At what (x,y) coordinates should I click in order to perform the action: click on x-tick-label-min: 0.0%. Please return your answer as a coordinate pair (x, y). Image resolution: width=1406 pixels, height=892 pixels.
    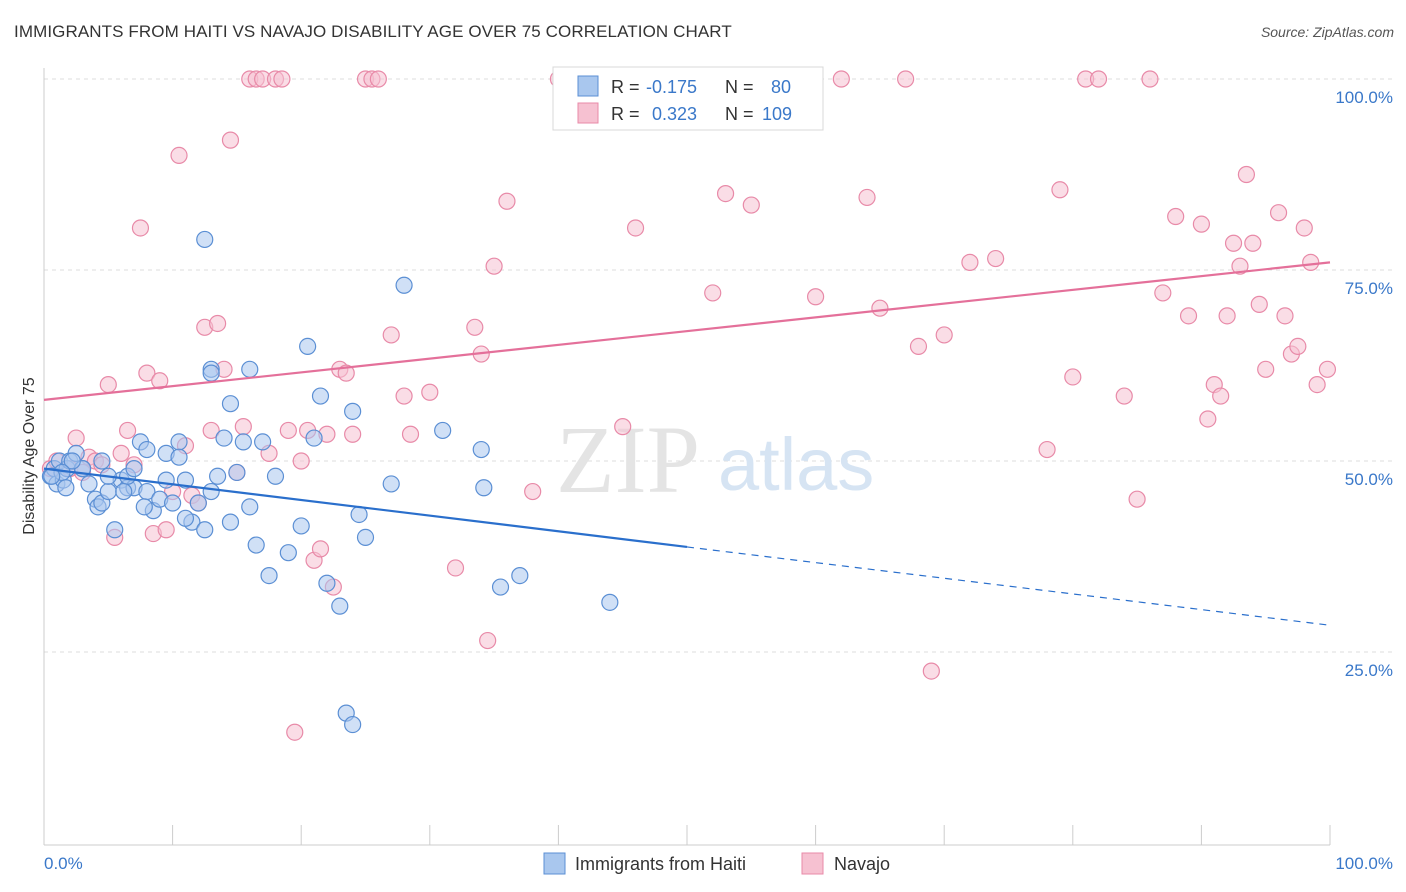
    Looking at the image, I should click on (63, 863).